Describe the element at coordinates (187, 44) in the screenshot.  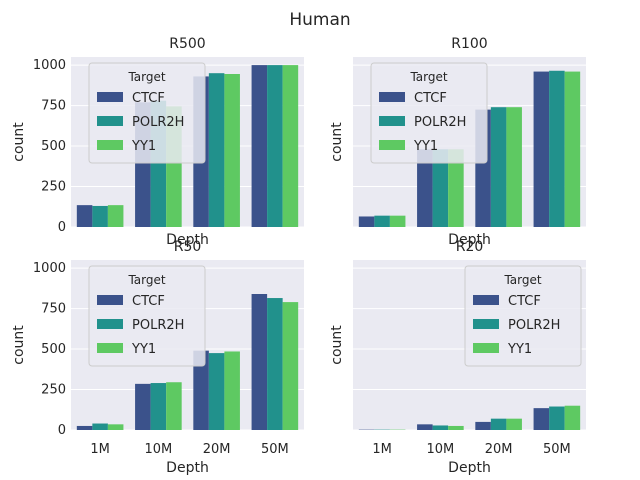
I see `subplot-title: R500` at that location.